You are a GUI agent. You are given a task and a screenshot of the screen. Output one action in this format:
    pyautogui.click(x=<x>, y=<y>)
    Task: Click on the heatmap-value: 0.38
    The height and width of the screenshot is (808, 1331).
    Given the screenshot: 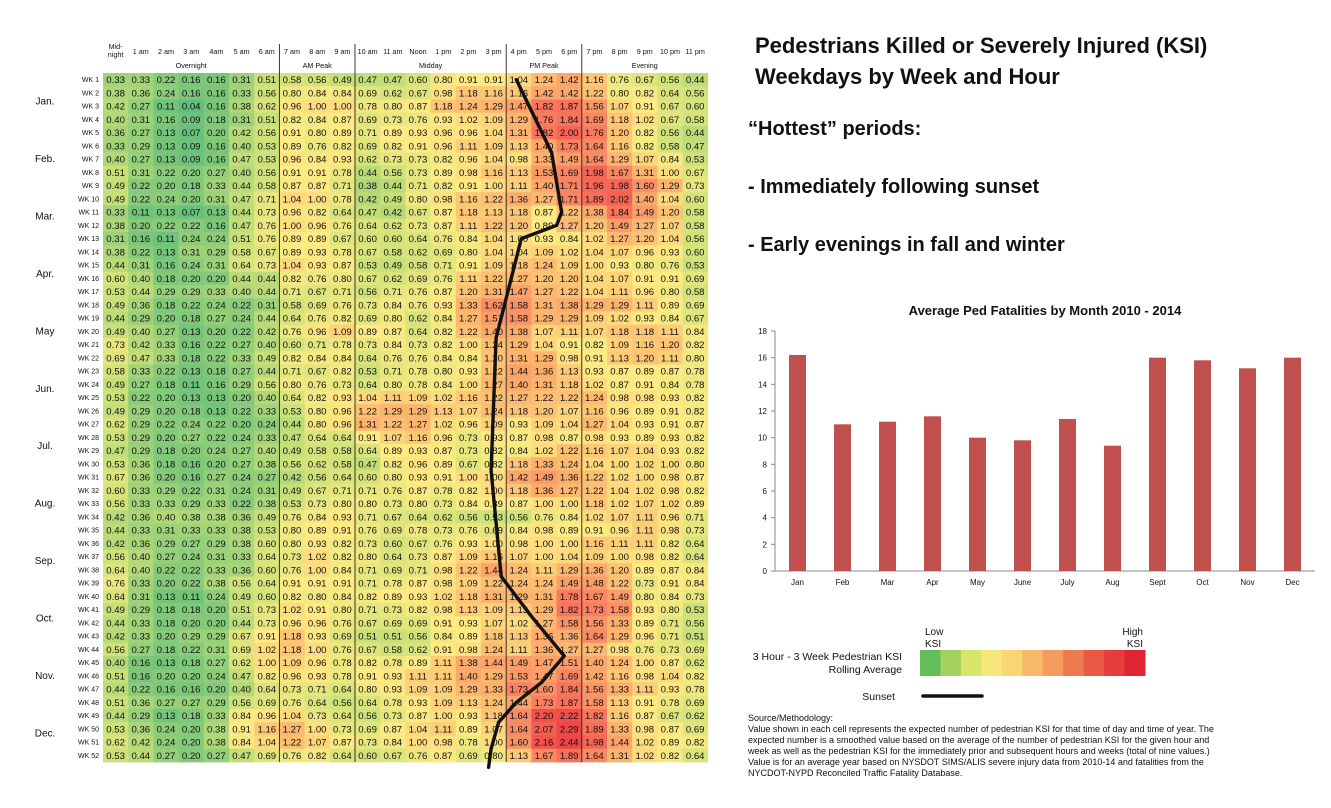 What is the action you would take?
    pyautogui.click(x=216, y=729)
    